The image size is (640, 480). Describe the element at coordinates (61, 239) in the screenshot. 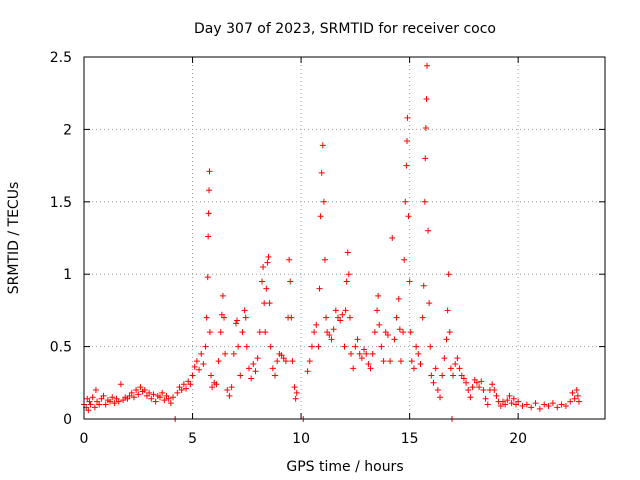

I see `y-tick-labels: 0 0.5 1 1.5 2 2.5` at that location.